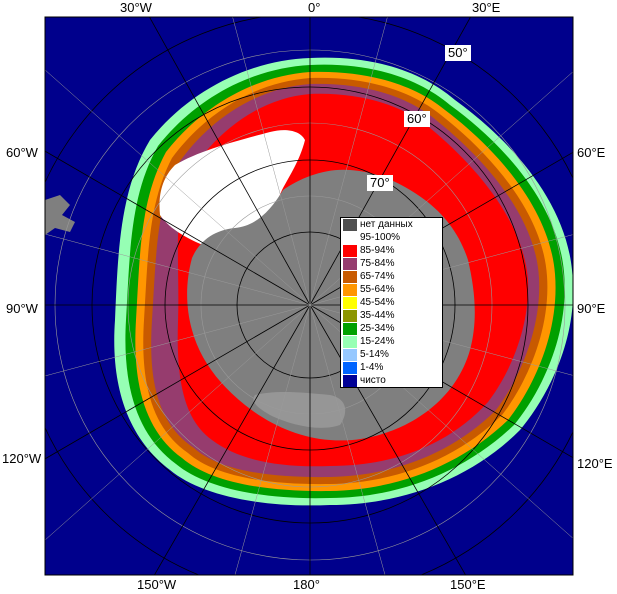  Describe the element at coordinates (374, 354) in the screenshot. I see `legend-label: 5-14%` at that location.